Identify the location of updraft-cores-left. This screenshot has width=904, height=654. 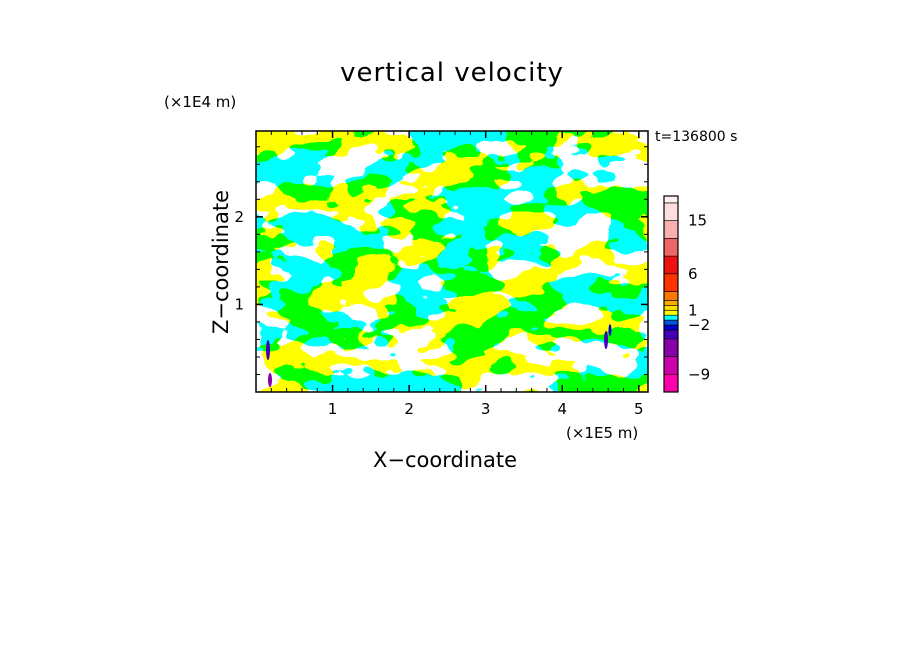
(269, 363).